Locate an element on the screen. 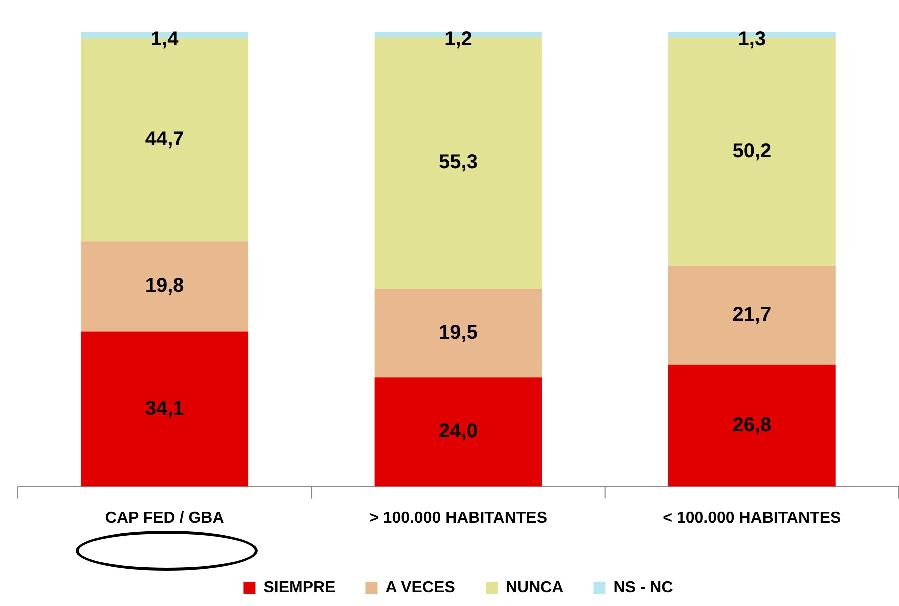 This screenshot has width=899, height=606. data-label: 1,3 is located at coordinates (752, 39).